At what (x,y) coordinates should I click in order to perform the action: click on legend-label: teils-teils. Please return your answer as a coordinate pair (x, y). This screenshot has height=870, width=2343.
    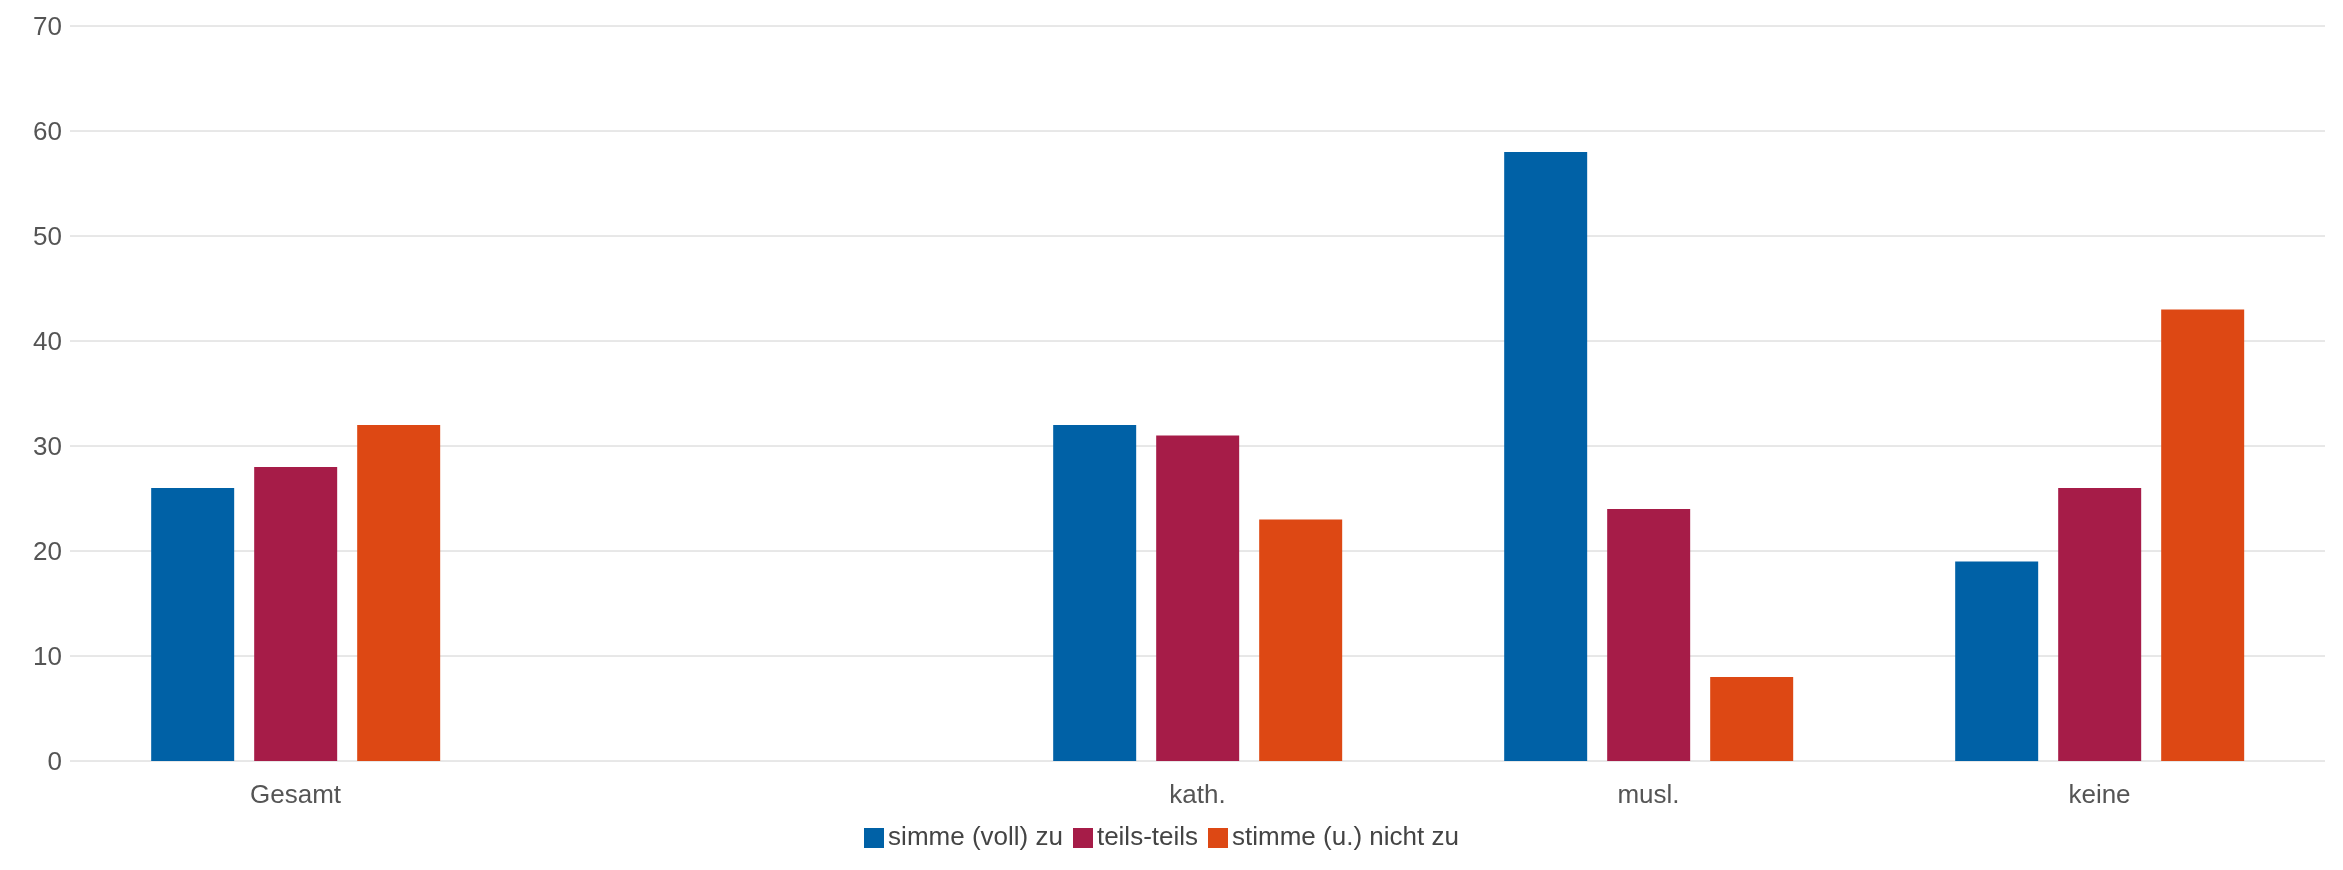
    Looking at the image, I should click on (1147, 836).